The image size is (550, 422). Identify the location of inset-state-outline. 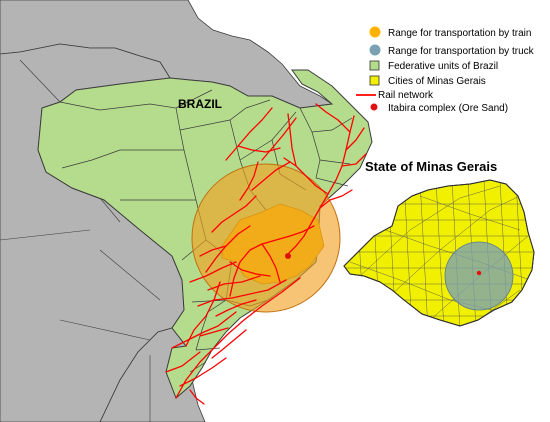
(439, 253).